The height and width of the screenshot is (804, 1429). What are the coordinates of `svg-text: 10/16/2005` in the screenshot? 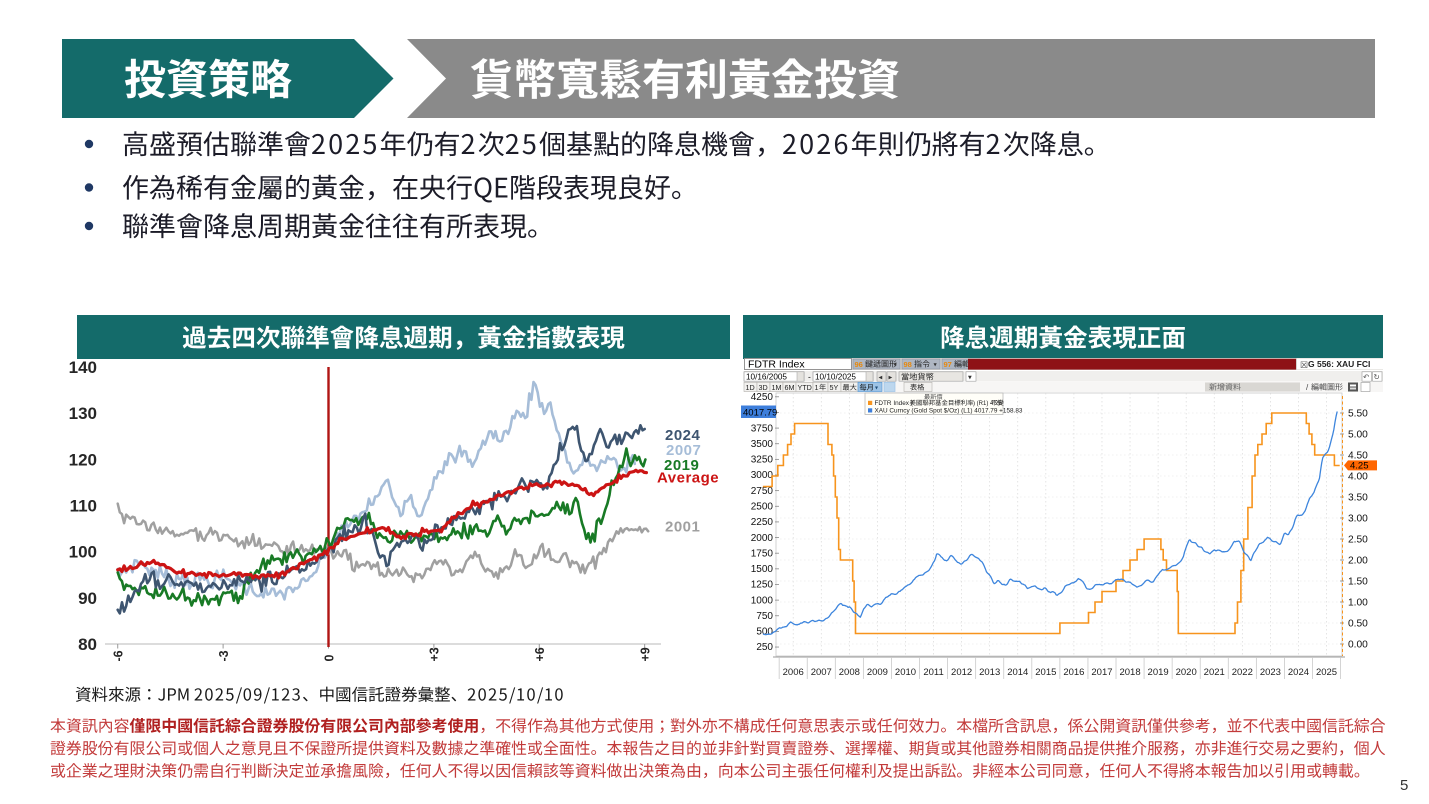 It's located at (766, 377).